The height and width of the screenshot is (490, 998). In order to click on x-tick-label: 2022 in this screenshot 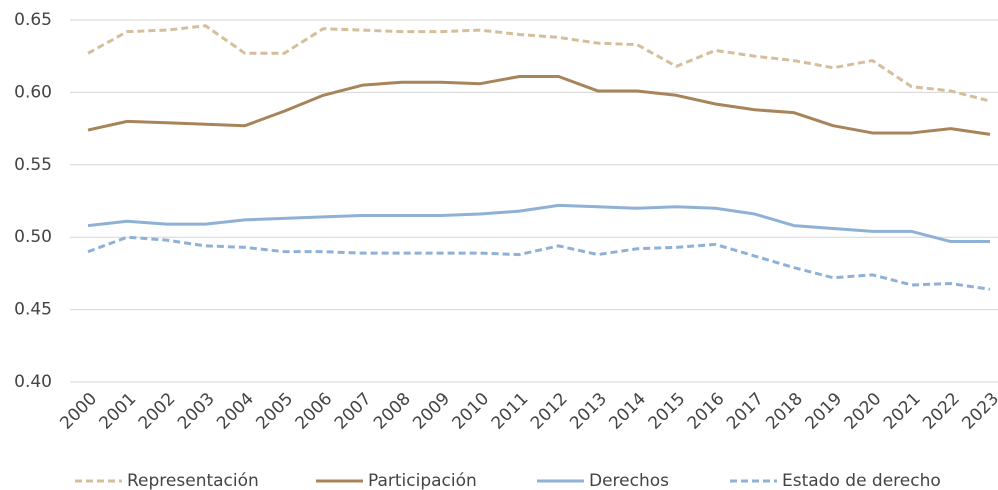, I will do `click(941, 411)`.